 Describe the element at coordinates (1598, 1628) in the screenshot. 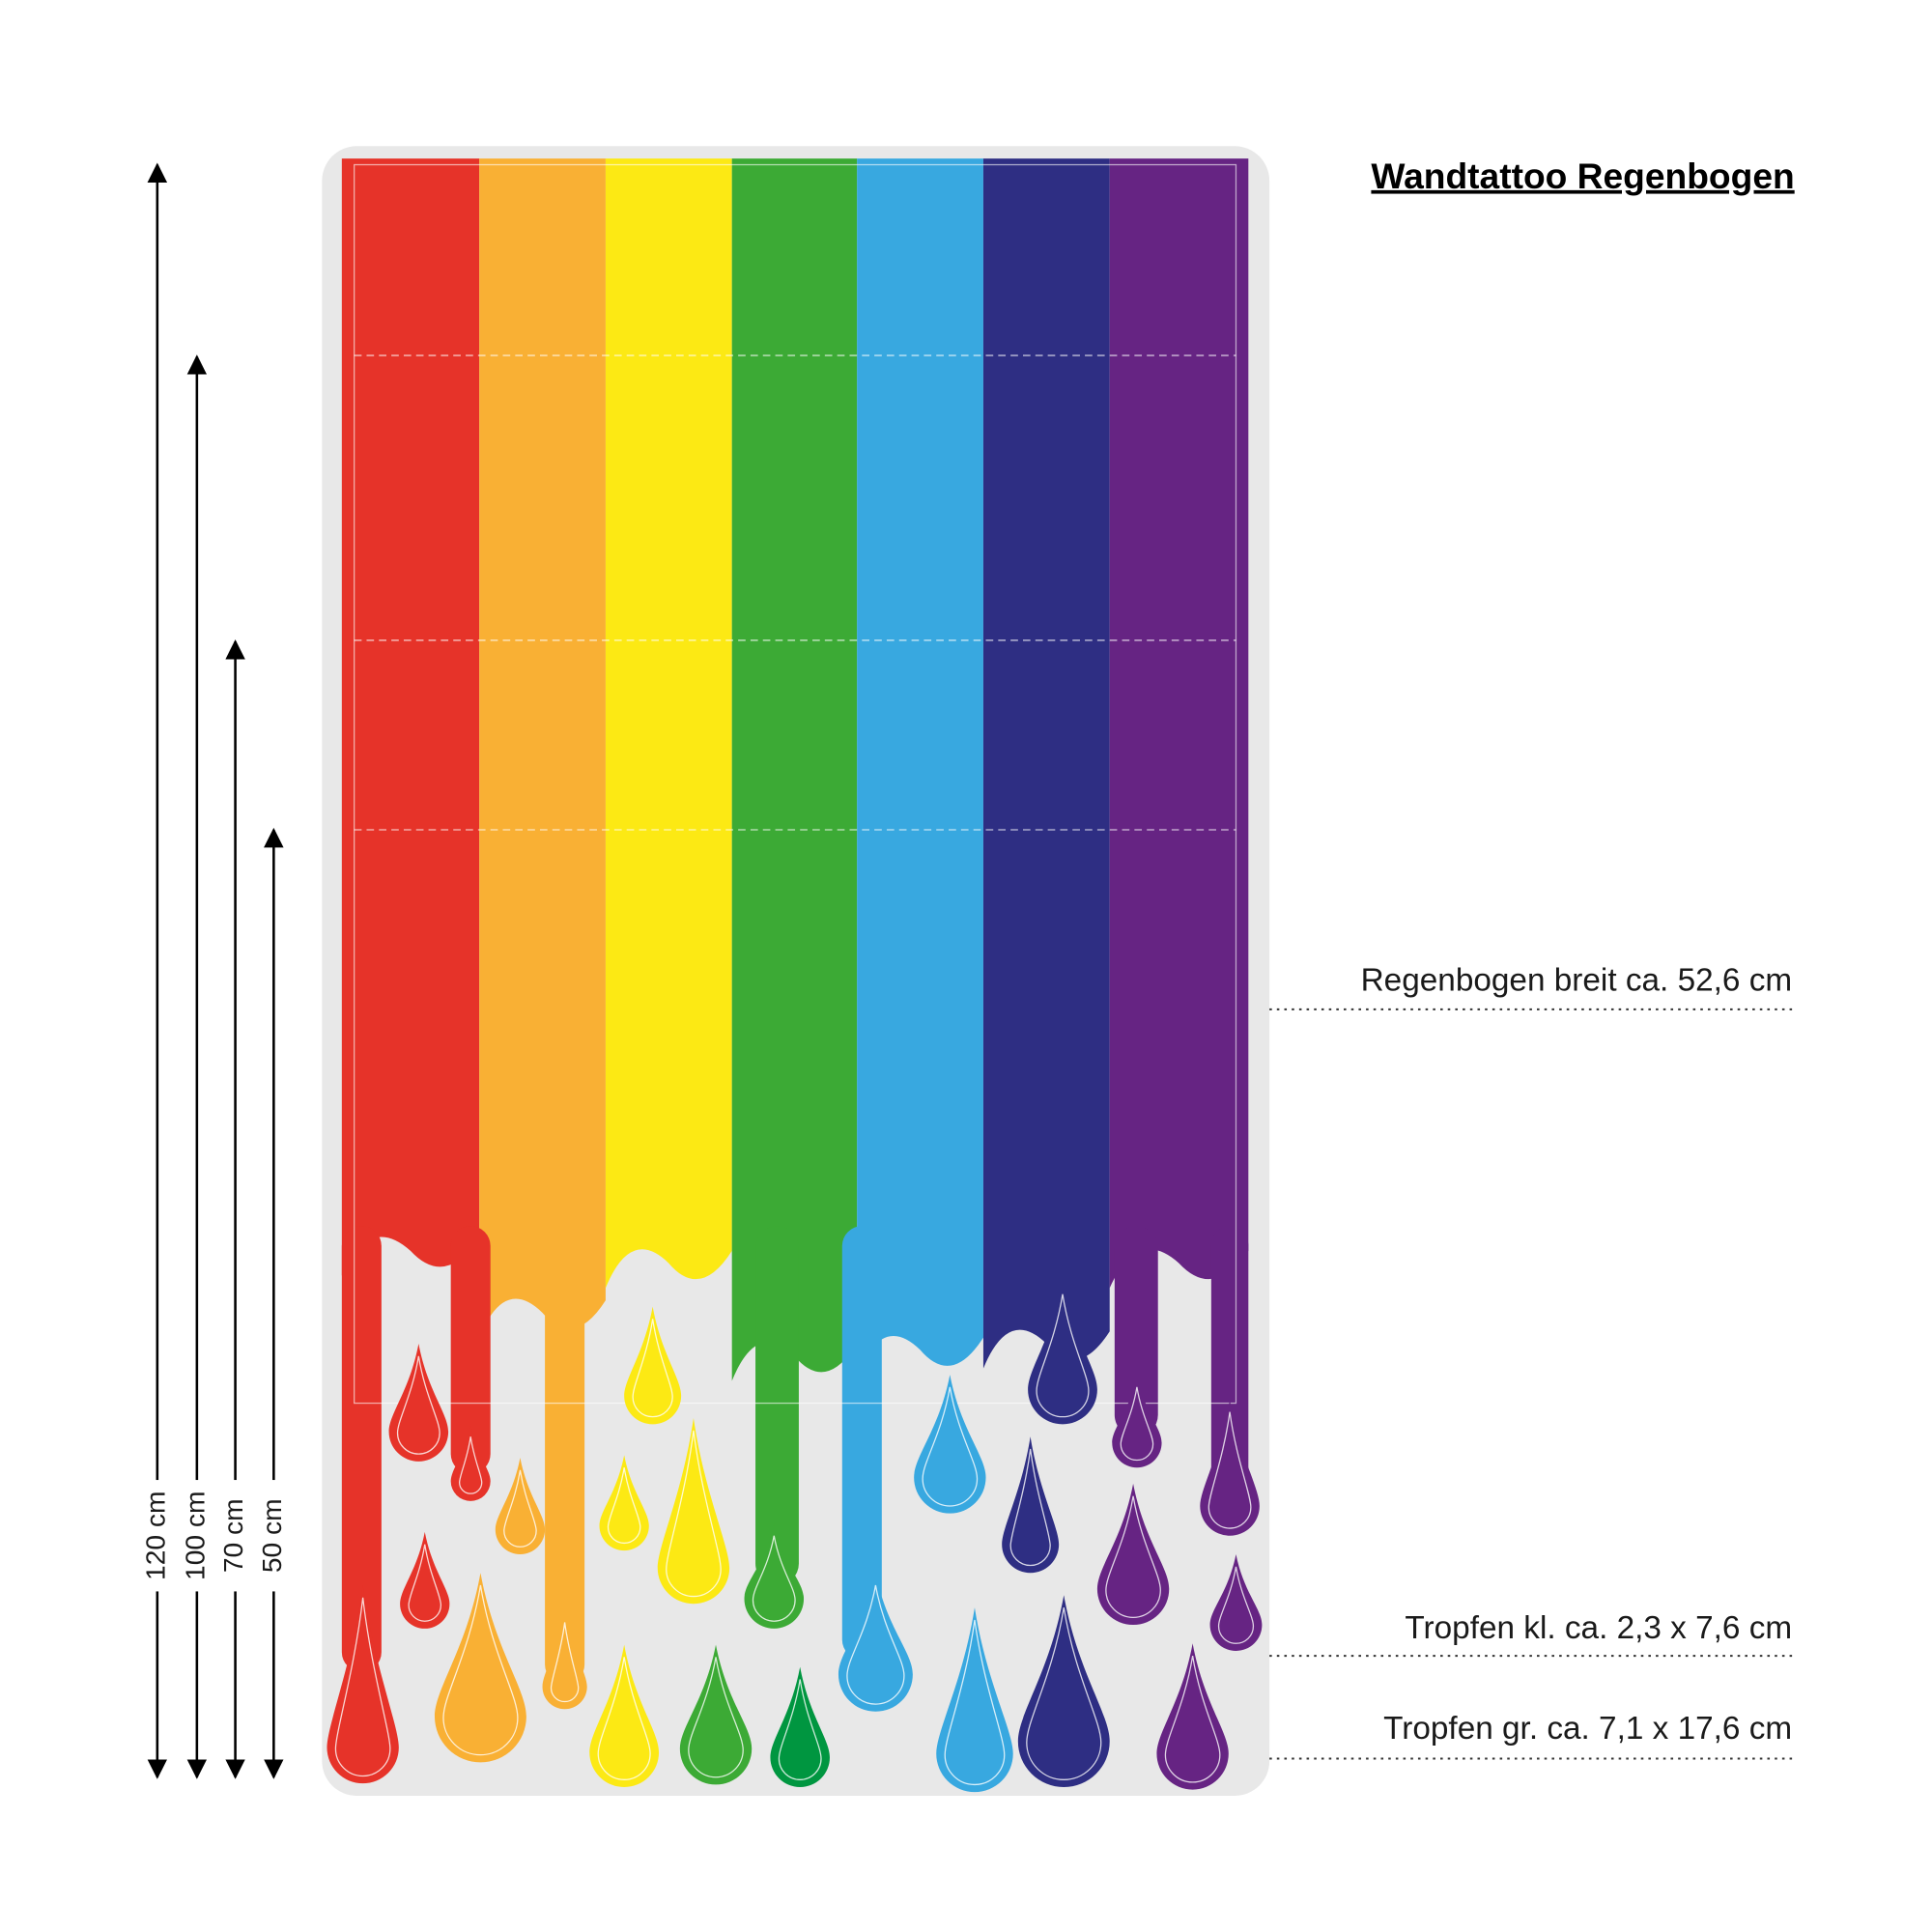

I see `annotation: Tropfen kl. ca. 2,3 x 7,6 cm` at that location.